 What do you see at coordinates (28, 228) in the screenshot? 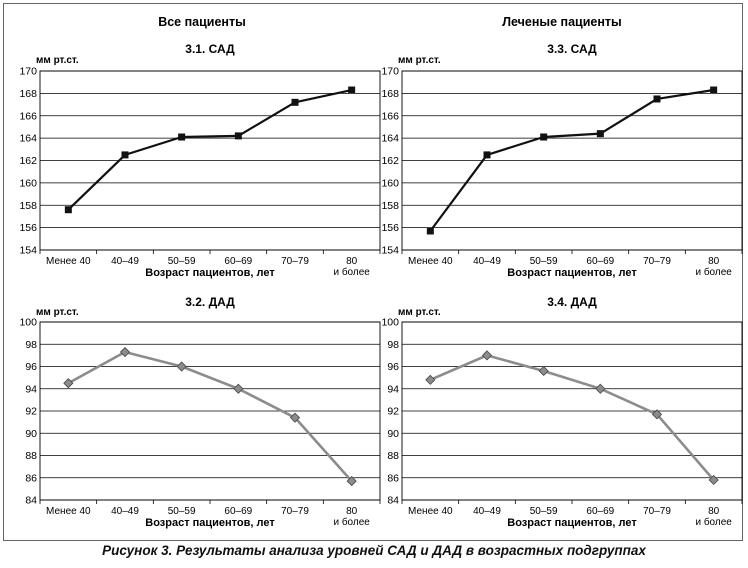
I see `y-tick-label: 156` at bounding box center [28, 228].